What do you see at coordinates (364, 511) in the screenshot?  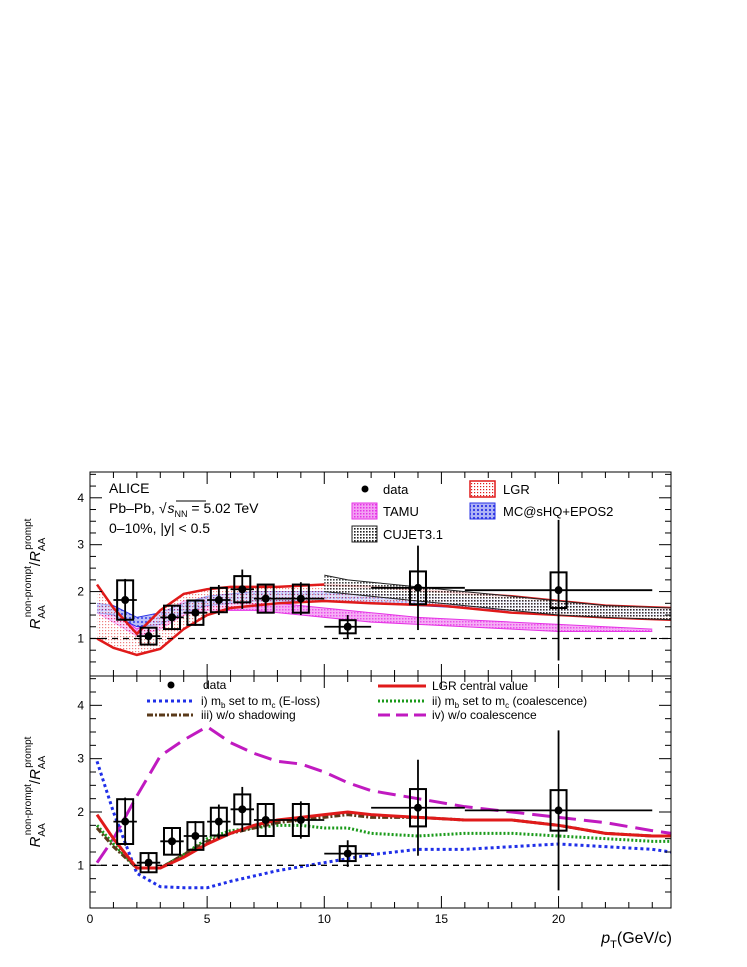 I see `legend-tamu-swatch` at bounding box center [364, 511].